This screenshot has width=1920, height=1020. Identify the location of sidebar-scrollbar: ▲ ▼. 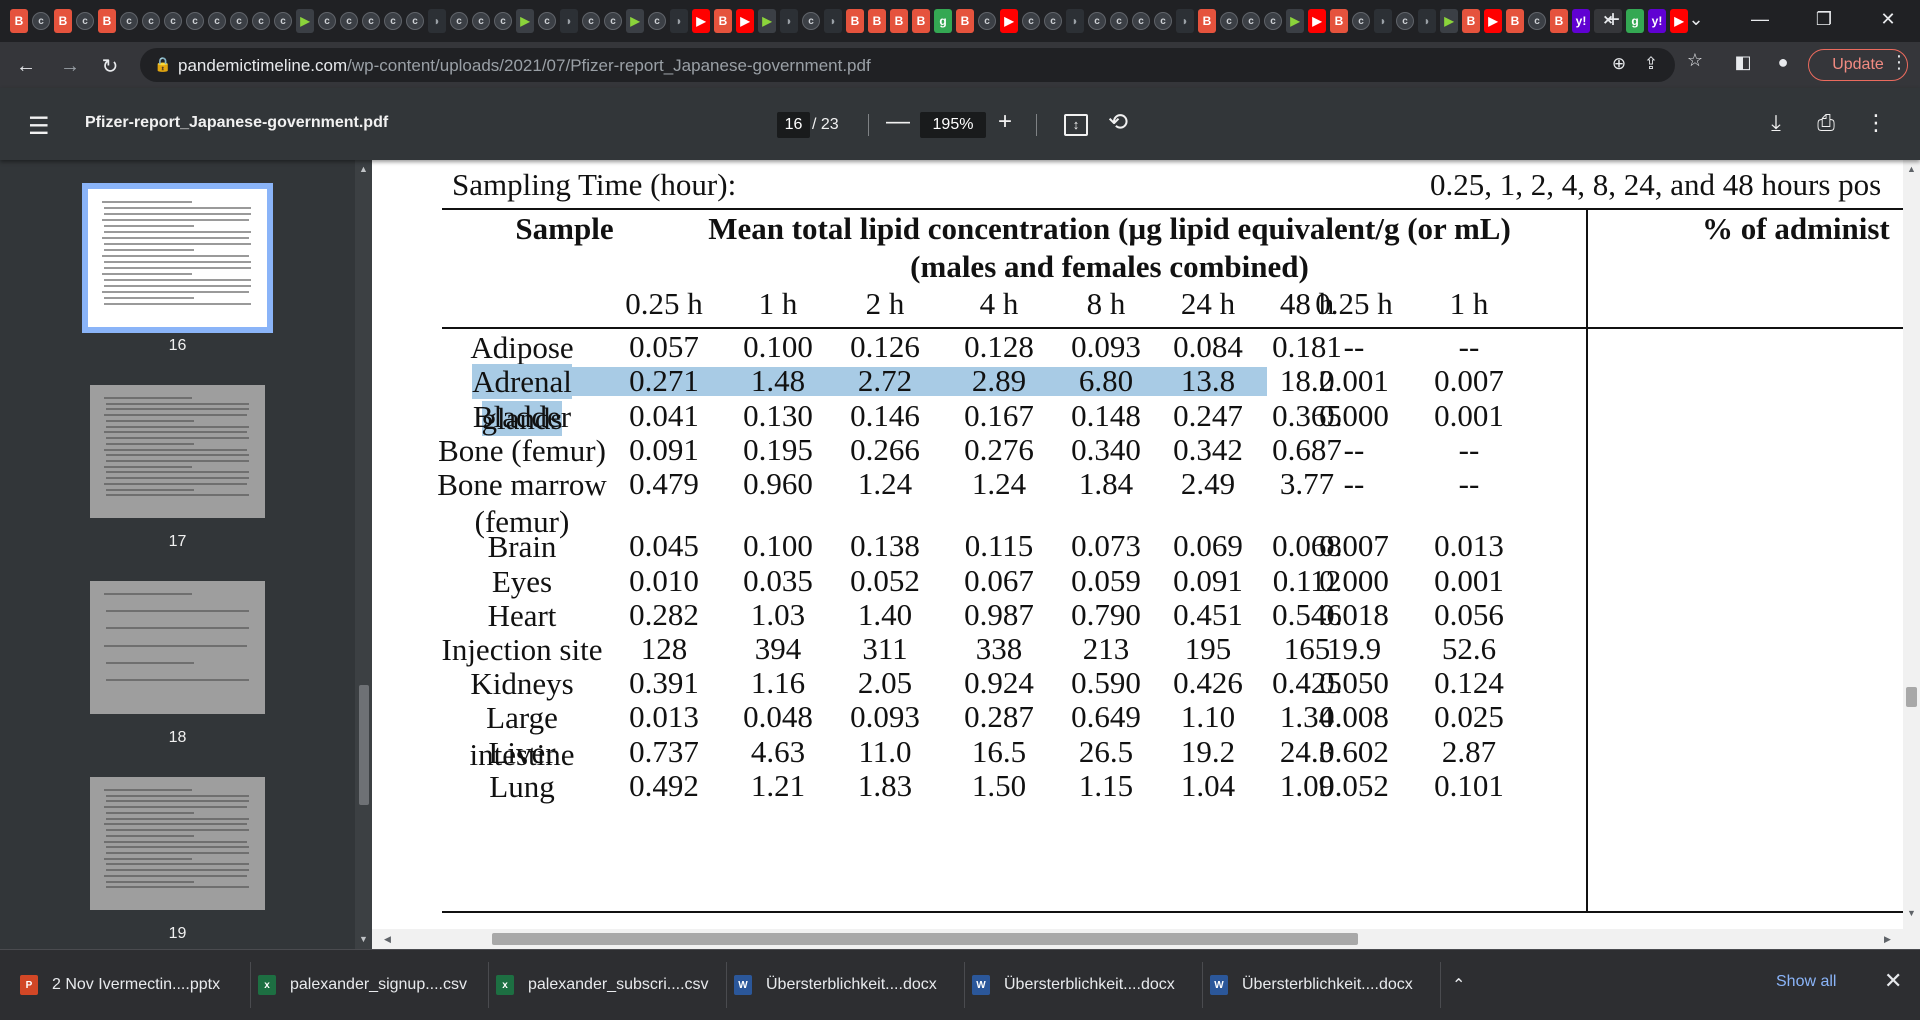
(363, 554).